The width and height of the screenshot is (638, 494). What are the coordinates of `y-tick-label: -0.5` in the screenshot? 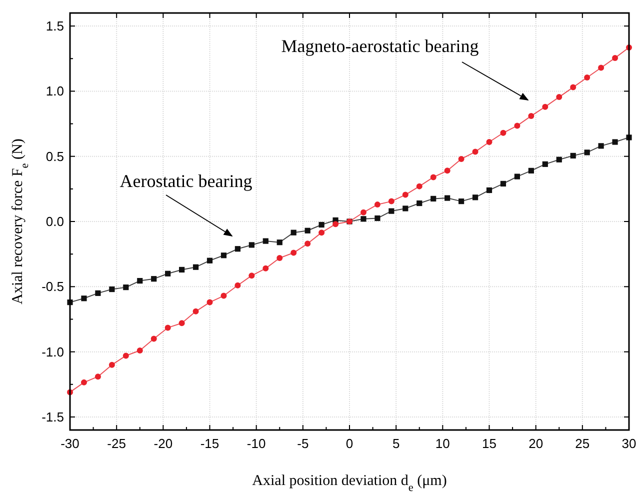 It's located at (53, 286).